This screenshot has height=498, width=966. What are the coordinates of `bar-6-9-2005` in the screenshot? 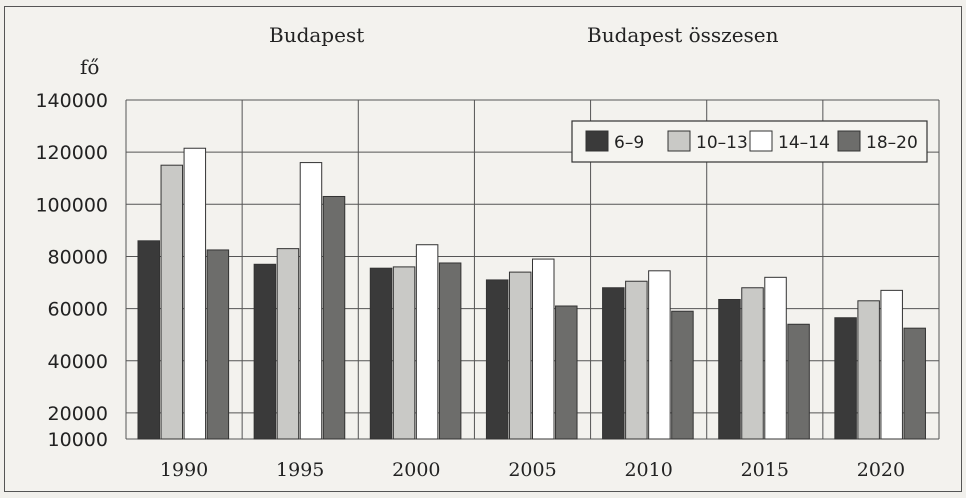 It's located at (497, 359).